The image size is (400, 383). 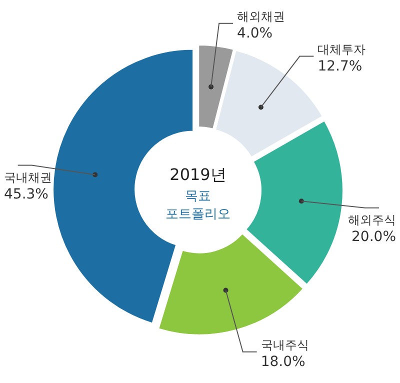 I want to click on slice-label: 국내채권, so click(x=28, y=177).